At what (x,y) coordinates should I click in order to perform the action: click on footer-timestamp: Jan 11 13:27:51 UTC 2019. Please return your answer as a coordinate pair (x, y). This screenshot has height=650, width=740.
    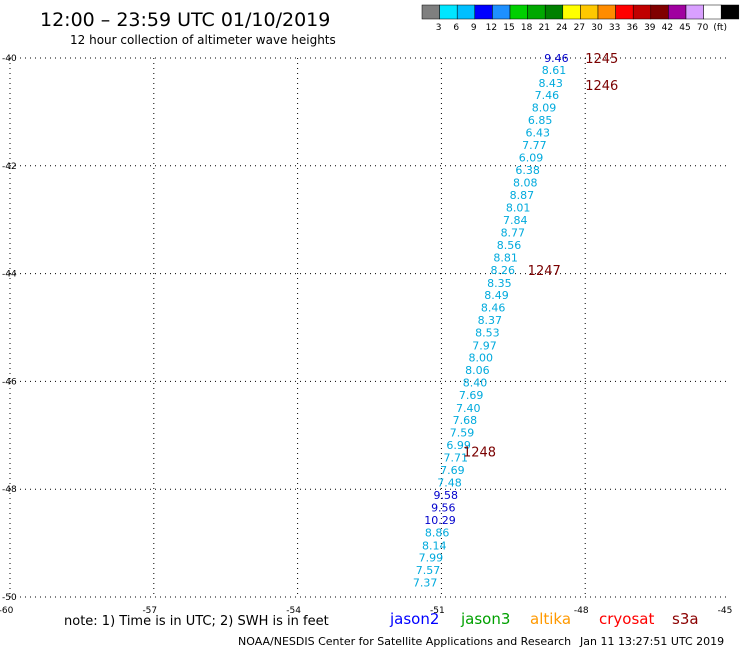
    Looking at the image, I should click on (651, 641).